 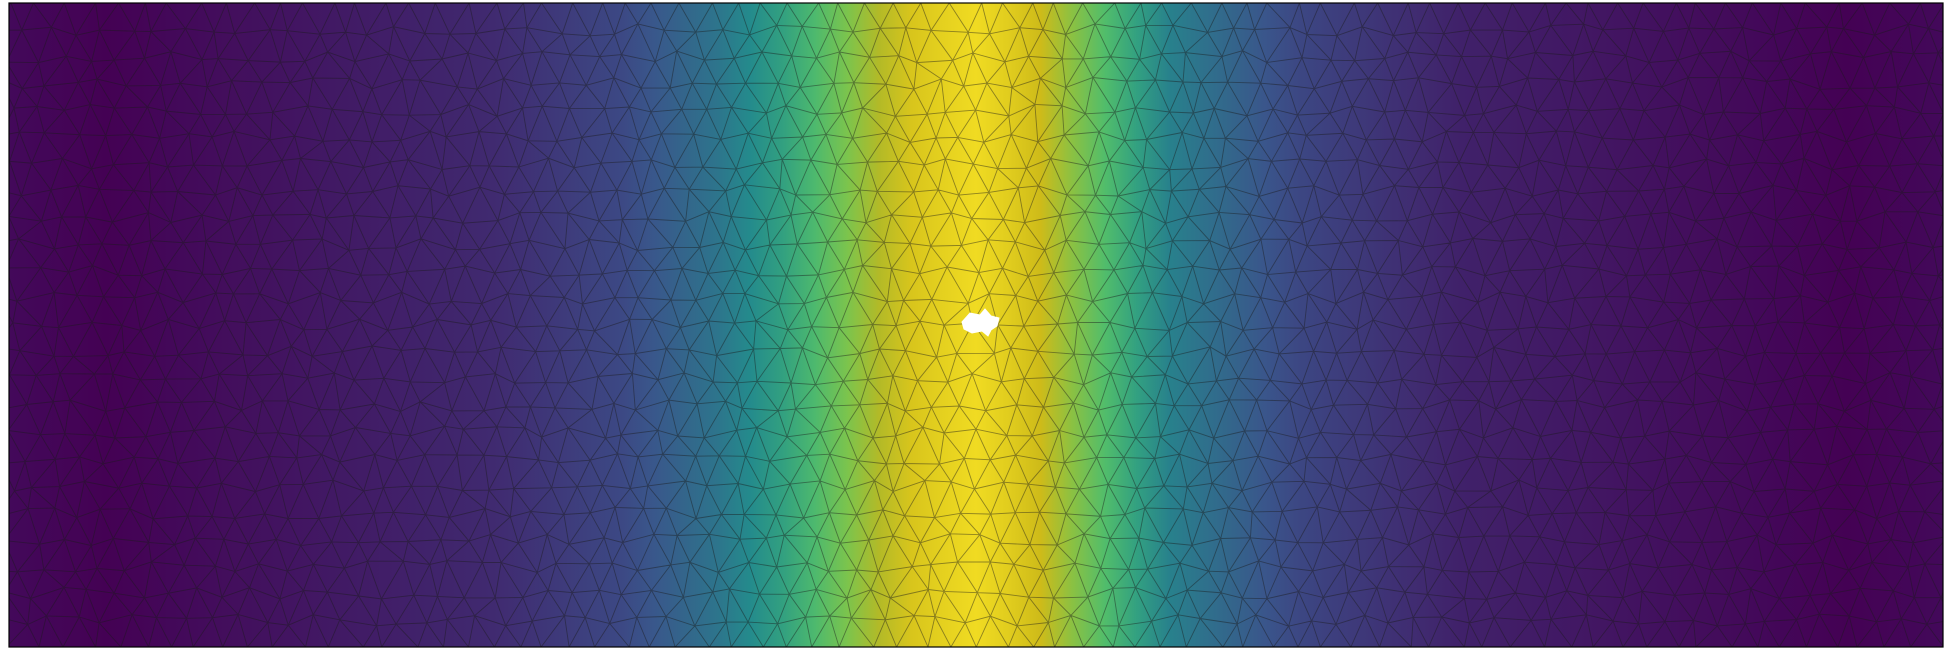 I want to click on hole-region, so click(x=980, y=322).